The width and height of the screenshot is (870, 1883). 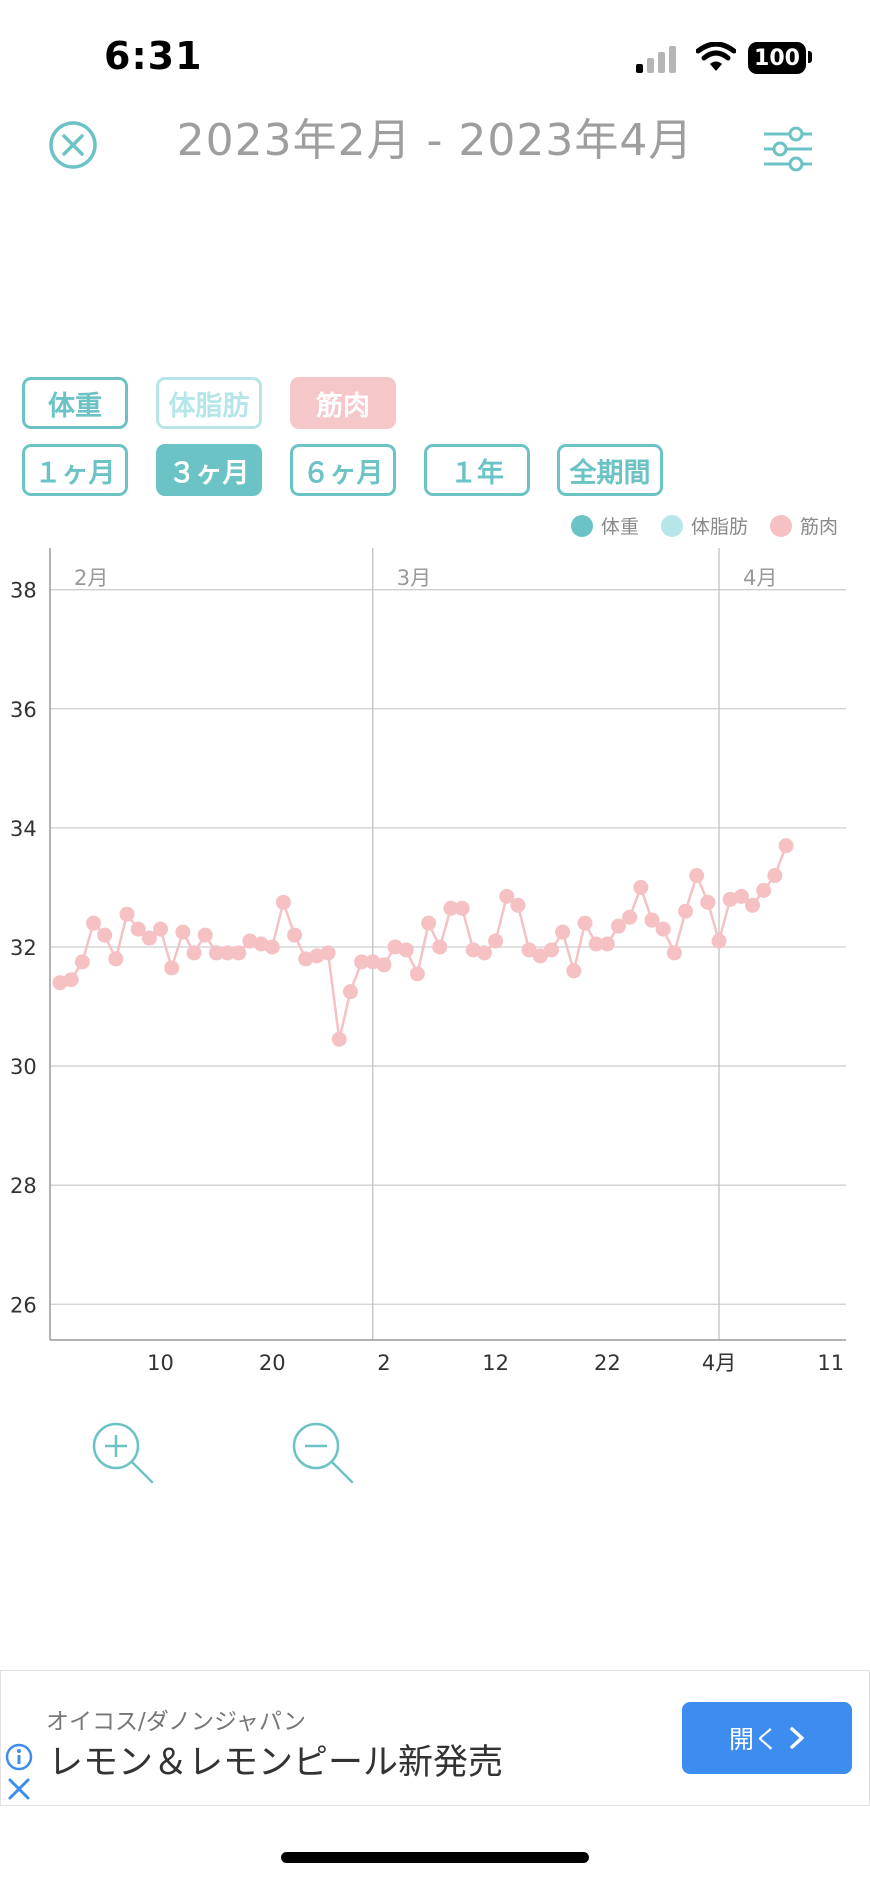 I want to click on ad-info-icon, so click(x=19, y=1757).